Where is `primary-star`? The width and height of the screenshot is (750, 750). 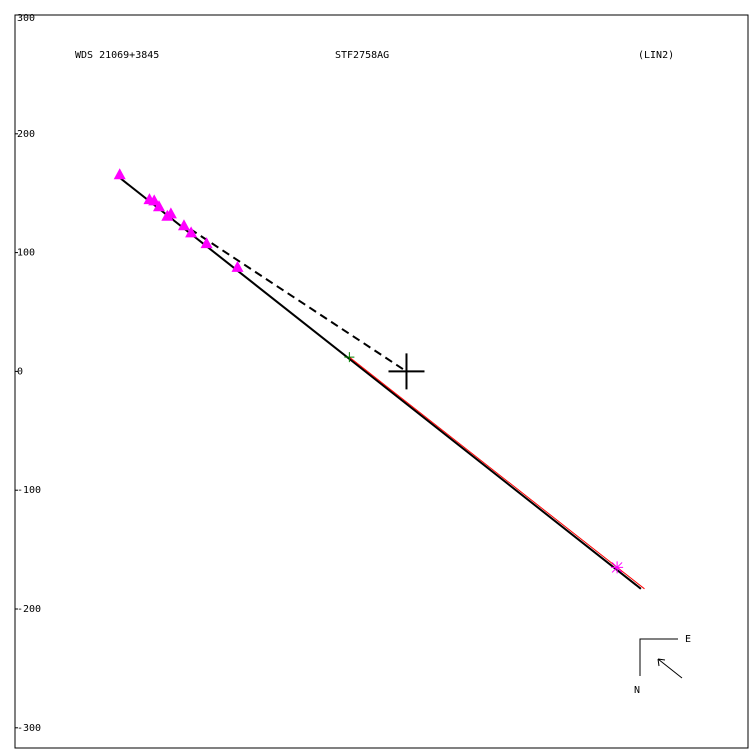 primary-star is located at coordinates (406, 371).